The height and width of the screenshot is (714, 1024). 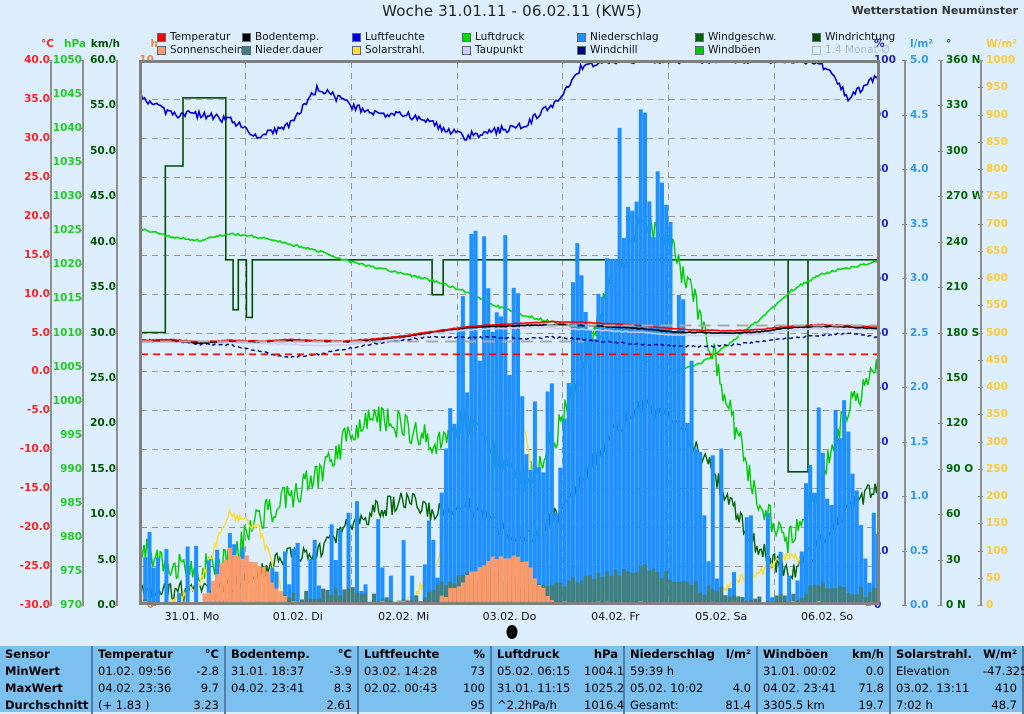 I want to click on legend-label: Luftdruck, so click(x=500, y=36).